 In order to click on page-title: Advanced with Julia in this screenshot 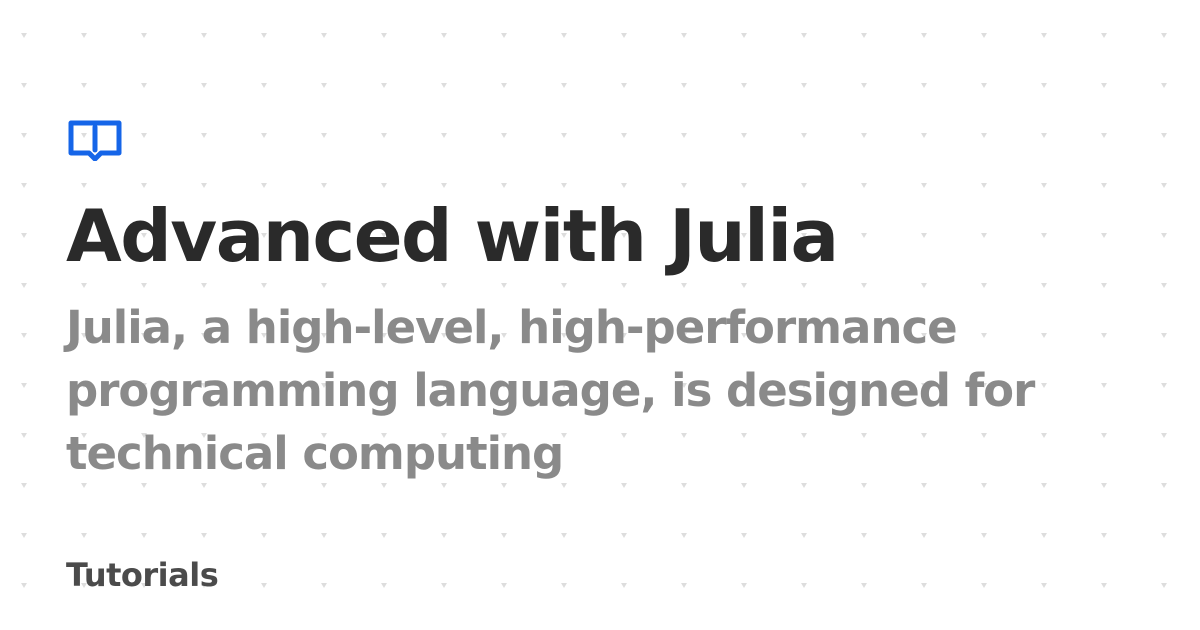, I will do `click(452, 236)`.